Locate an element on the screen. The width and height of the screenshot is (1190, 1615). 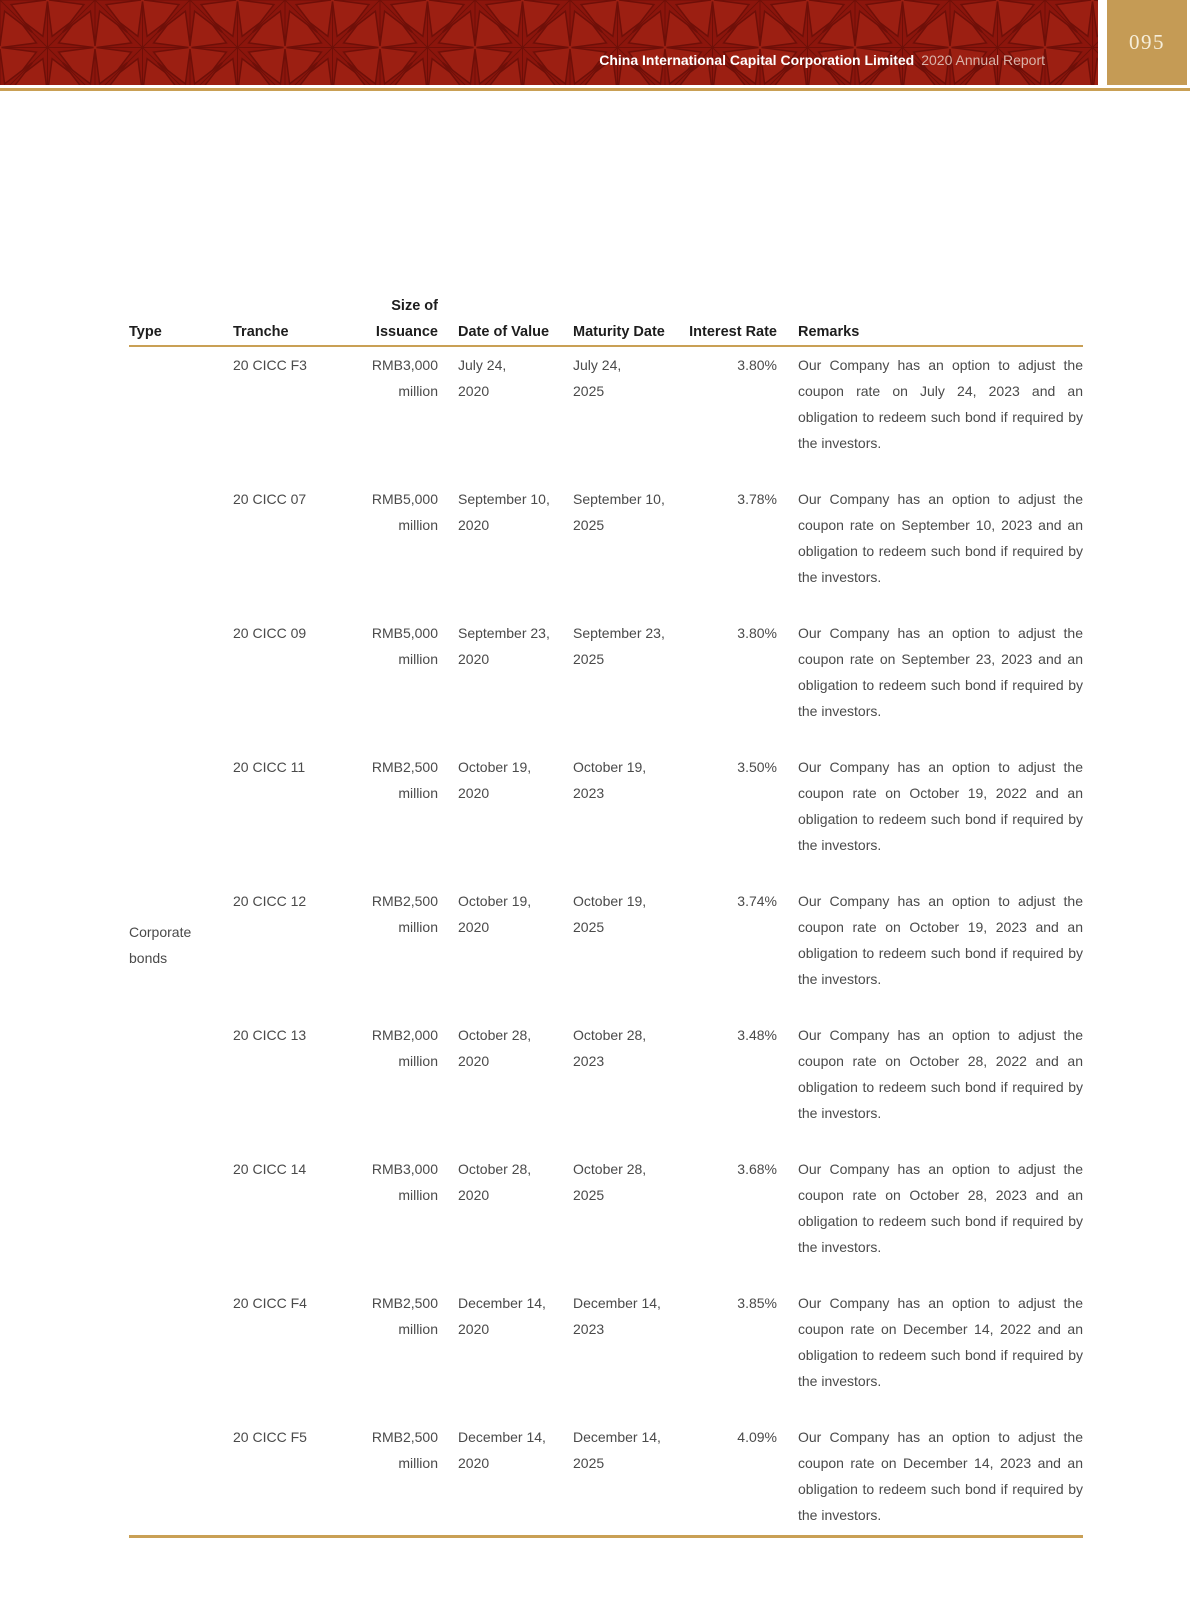
date-of-value-cell: December 14, 2020 is located at coordinates (495, 1354).